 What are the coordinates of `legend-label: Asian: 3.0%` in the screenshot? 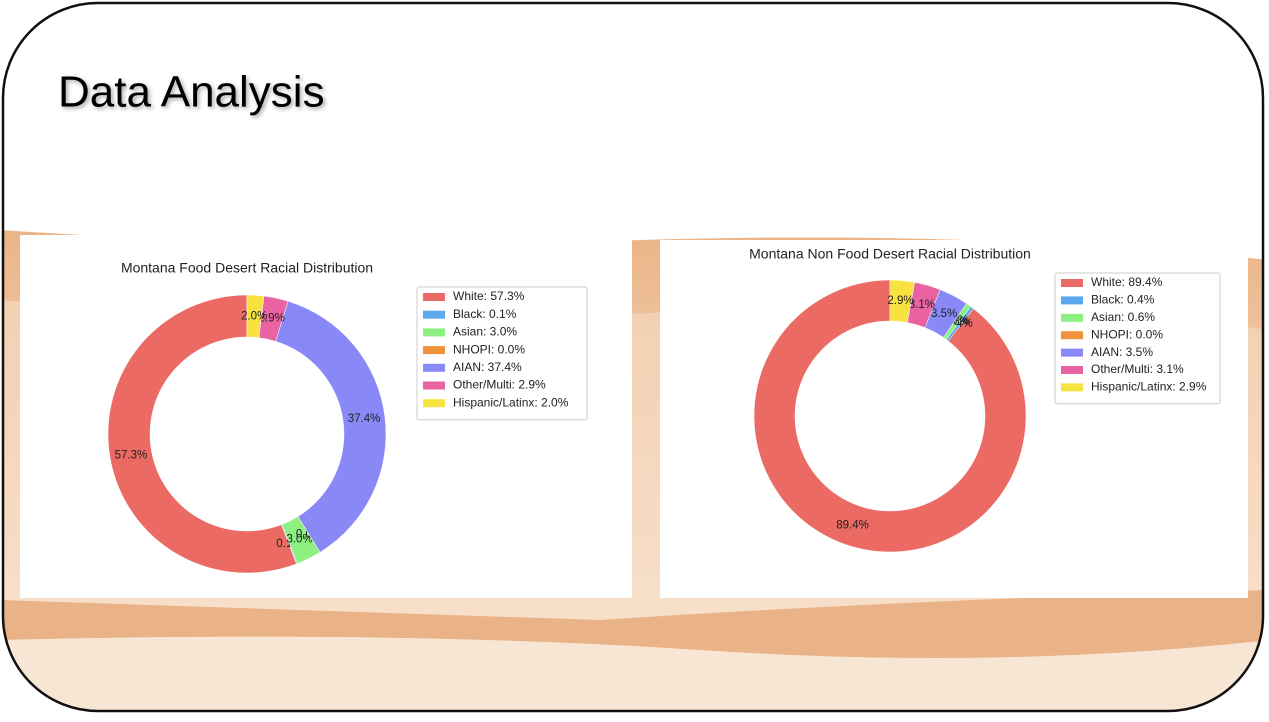 It's located at (485, 332).